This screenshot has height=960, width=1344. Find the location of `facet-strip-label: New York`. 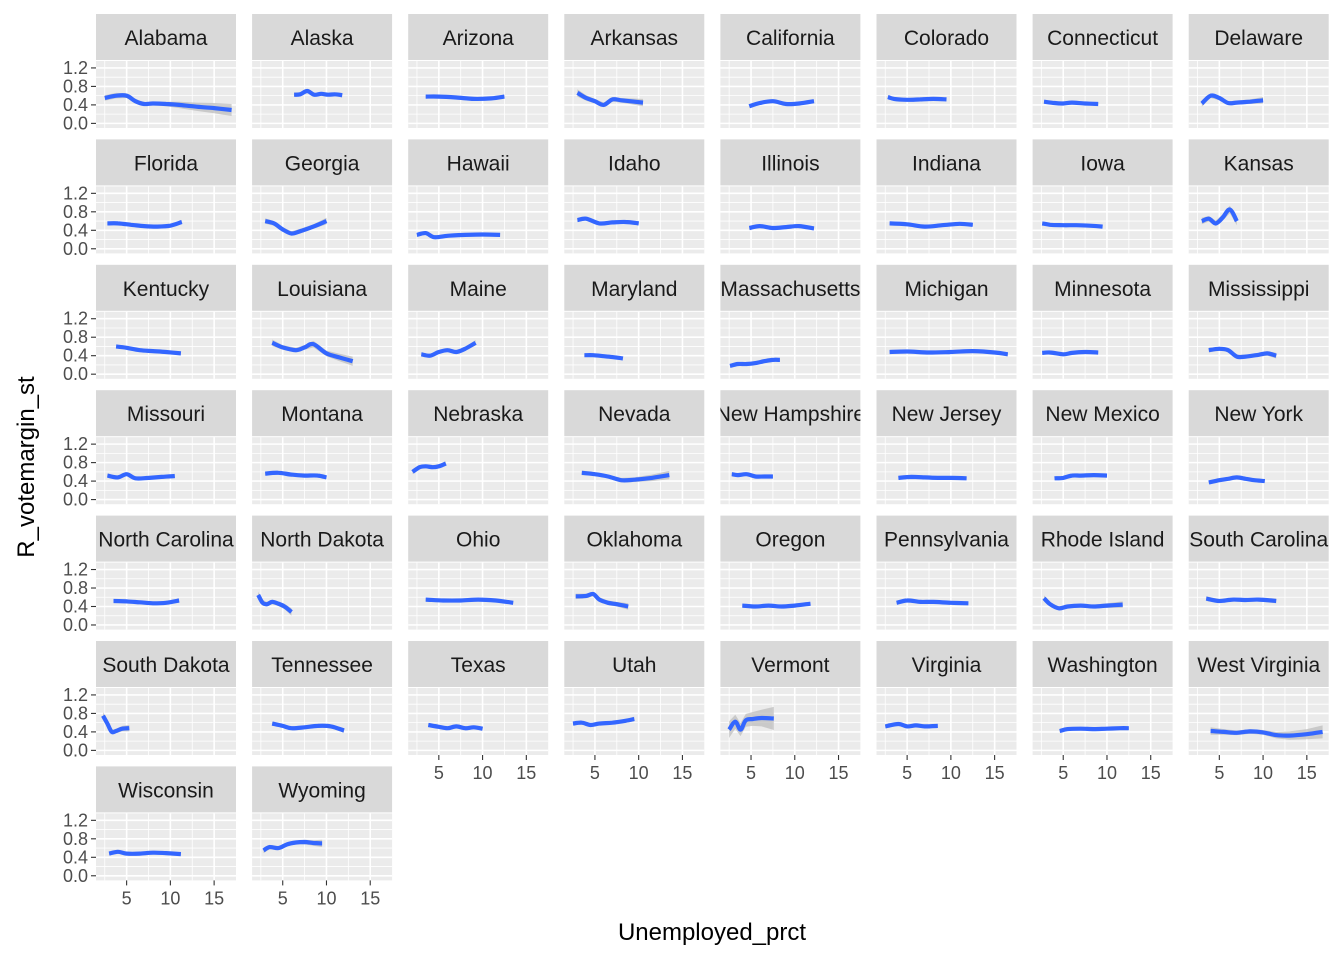

facet-strip-label: New York is located at coordinates (1258, 414).